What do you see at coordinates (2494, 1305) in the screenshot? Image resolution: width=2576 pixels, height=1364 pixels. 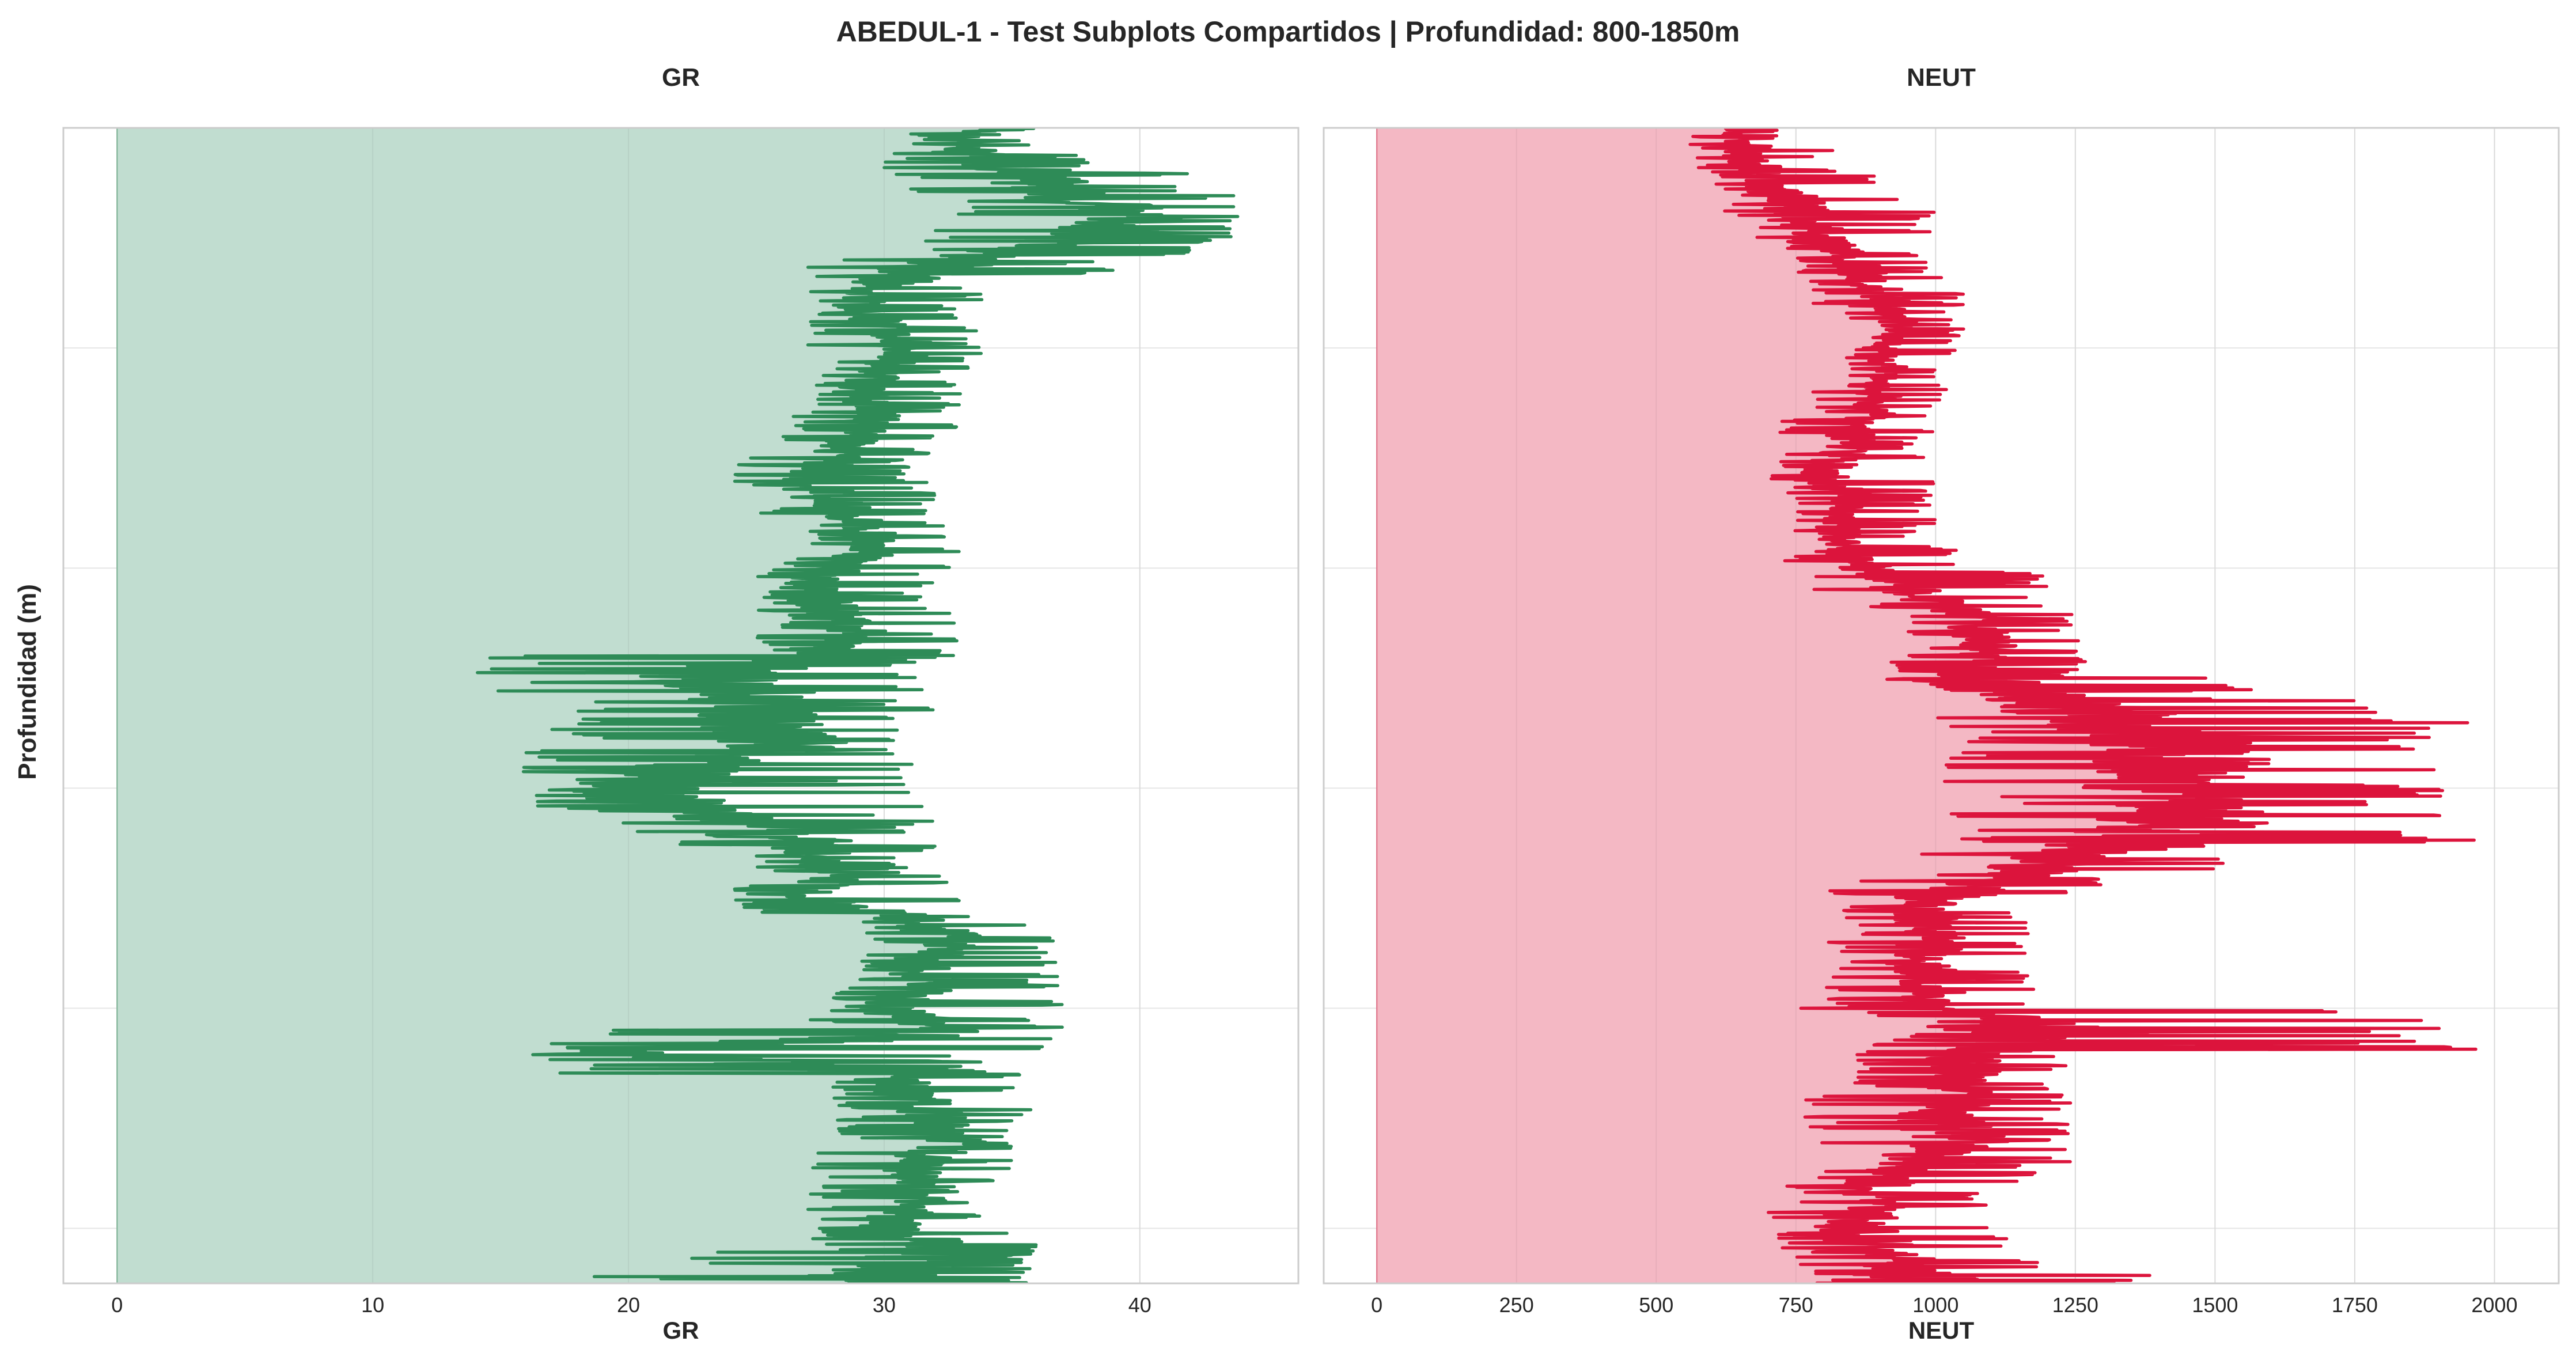 I see `neut-x-tick-label-8: 2000` at bounding box center [2494, 1305].